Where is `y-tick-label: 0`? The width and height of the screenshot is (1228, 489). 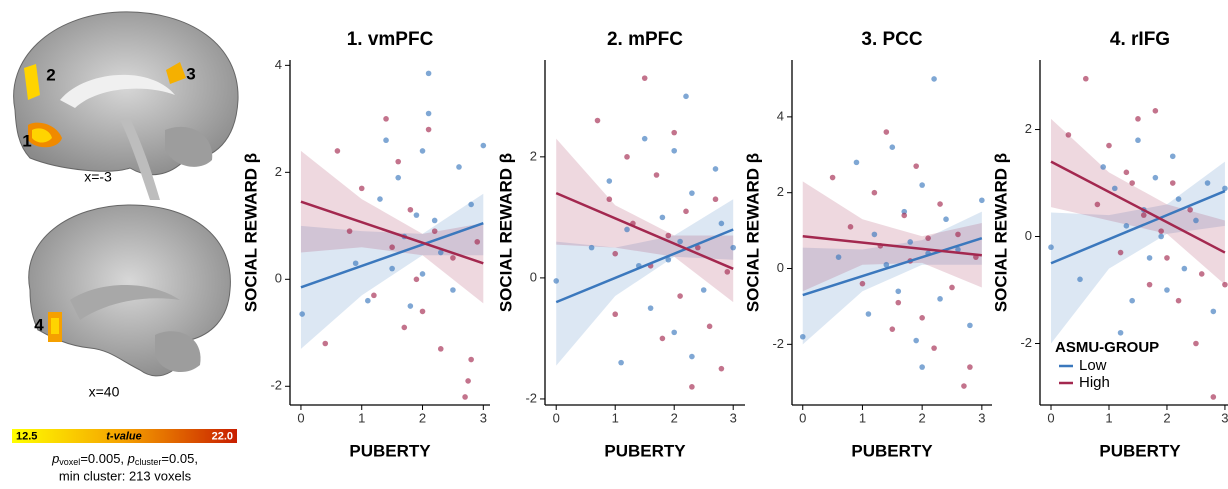 y-tick-label: 0 is located at coordinates (533, 276).